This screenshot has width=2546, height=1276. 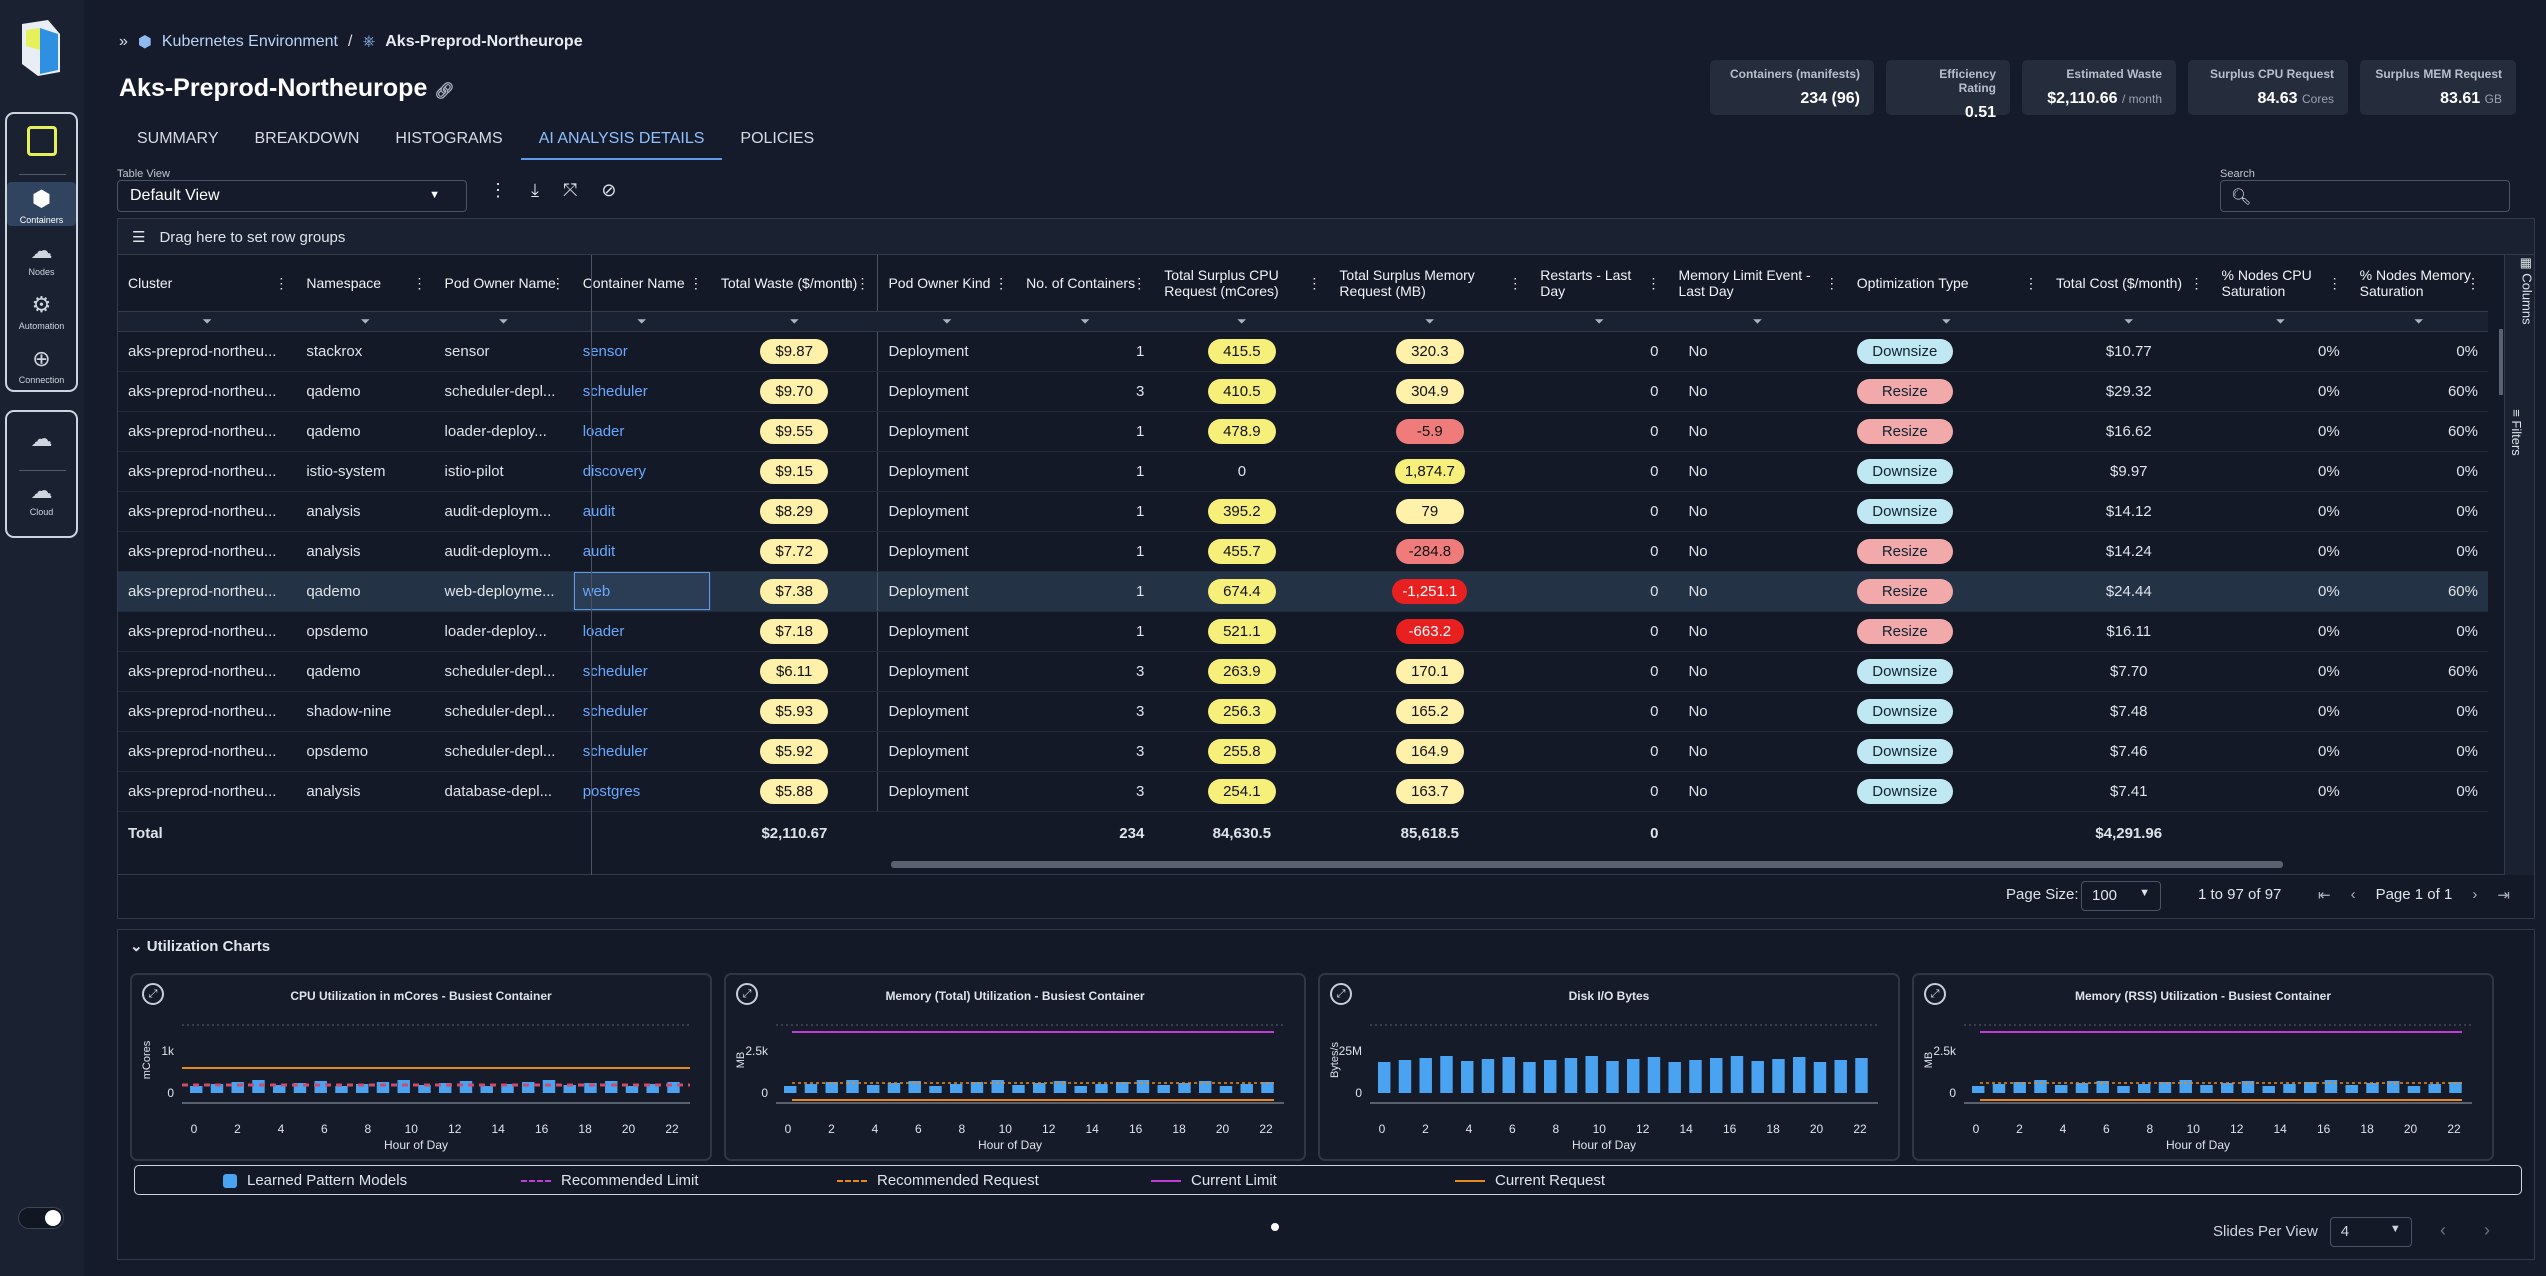 I want to click on horizontal-scrollbar, so click(x=1587, y=864).